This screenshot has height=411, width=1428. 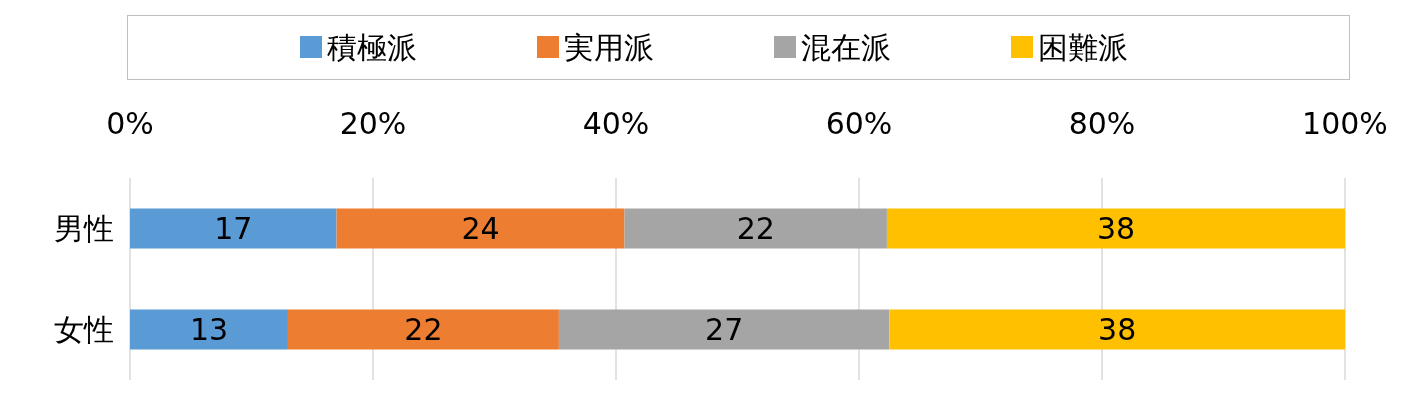 I want to click on data-label: 24, so click(x=480, y=228).